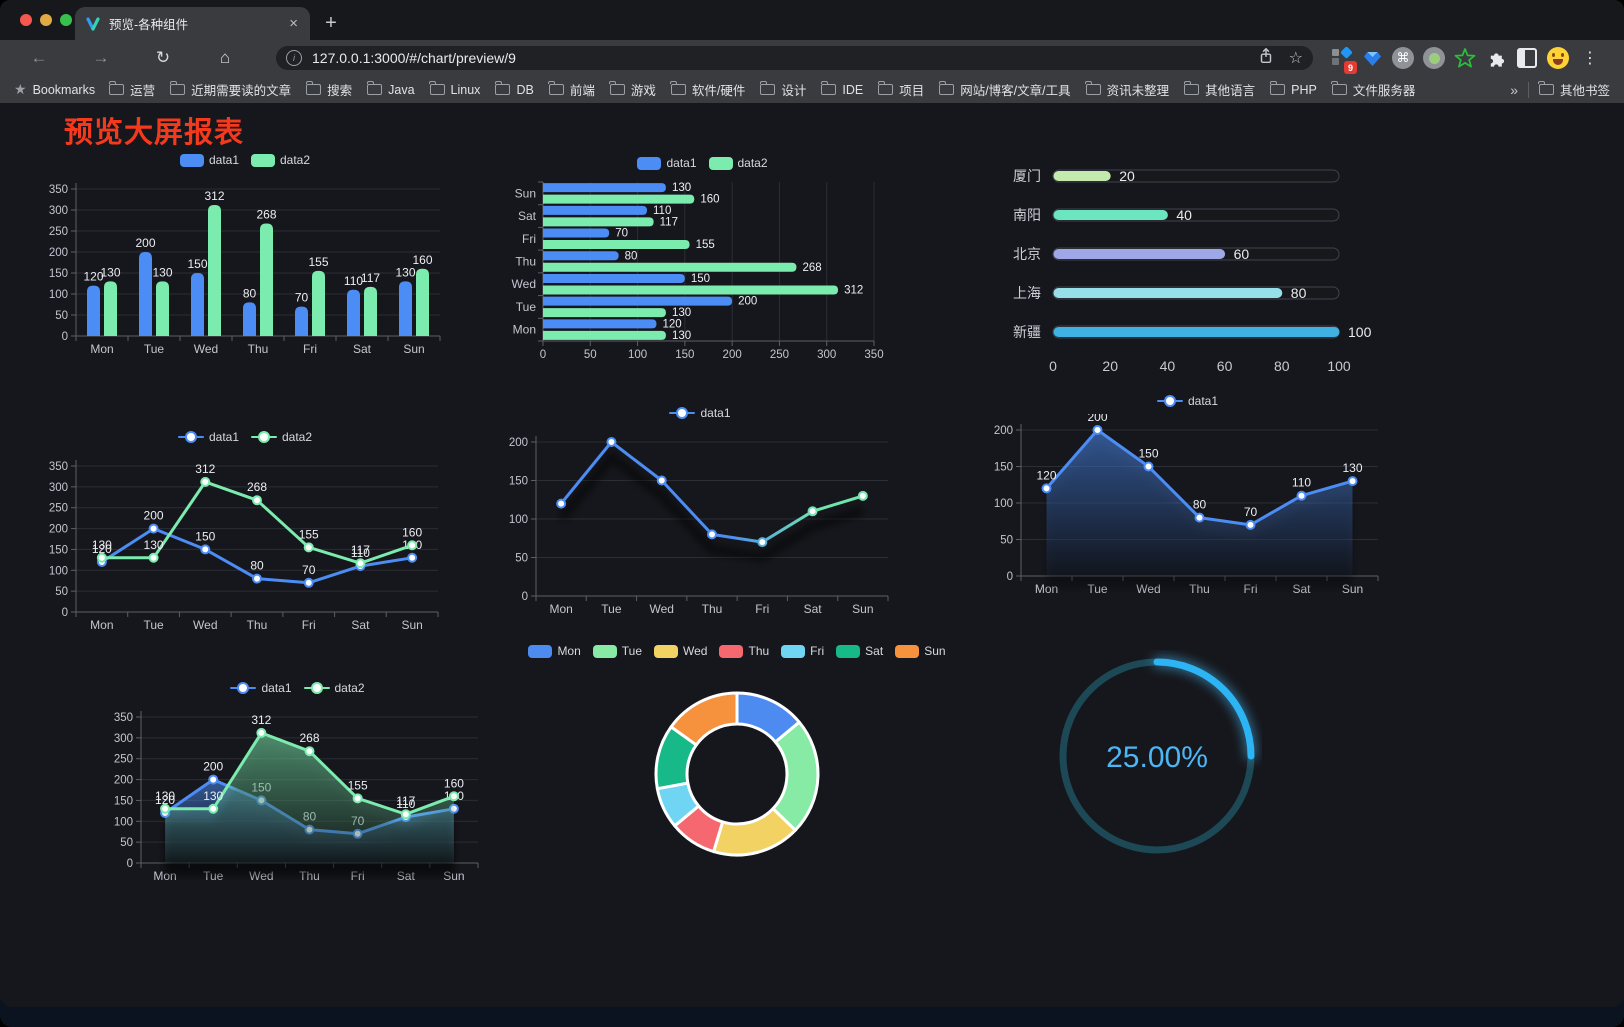 This screenshot has height=1027, width=1624. Describe the element at coordinates (123, 718) in the screenshot. I see `svg-text: 350` at that location.